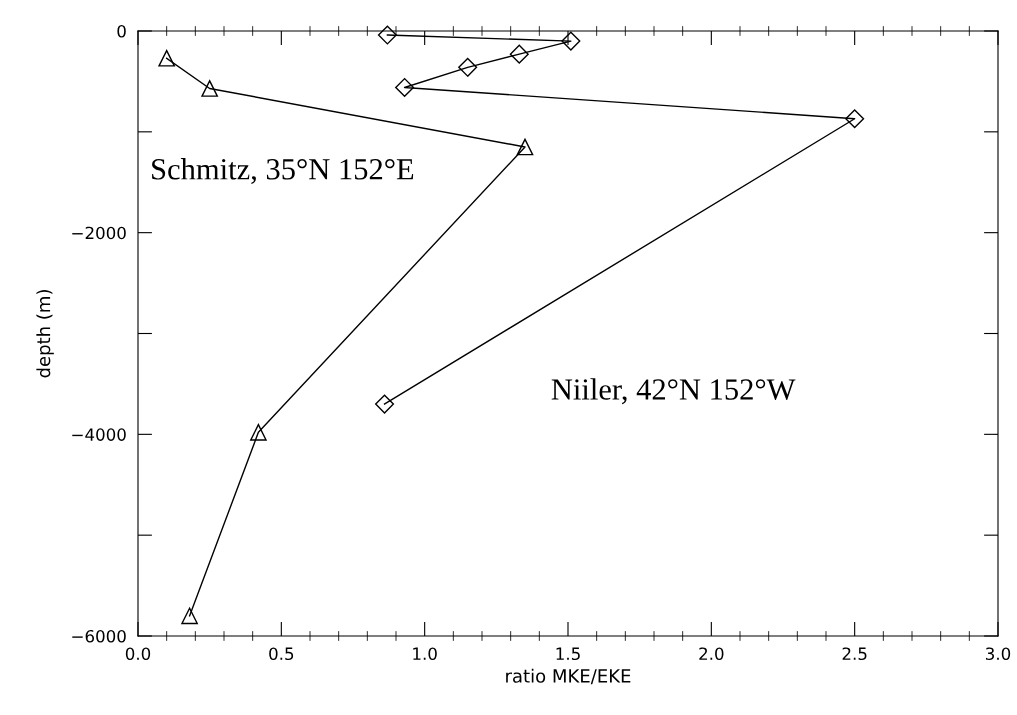  I want to click on text: Niiler, 42°N 152°W, so click(673, 391).